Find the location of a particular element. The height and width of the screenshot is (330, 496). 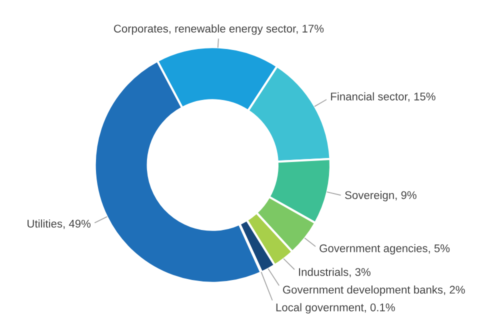

slice-label: Corporates, renewable energy sector, 17% is located at coordinates (219, 29).